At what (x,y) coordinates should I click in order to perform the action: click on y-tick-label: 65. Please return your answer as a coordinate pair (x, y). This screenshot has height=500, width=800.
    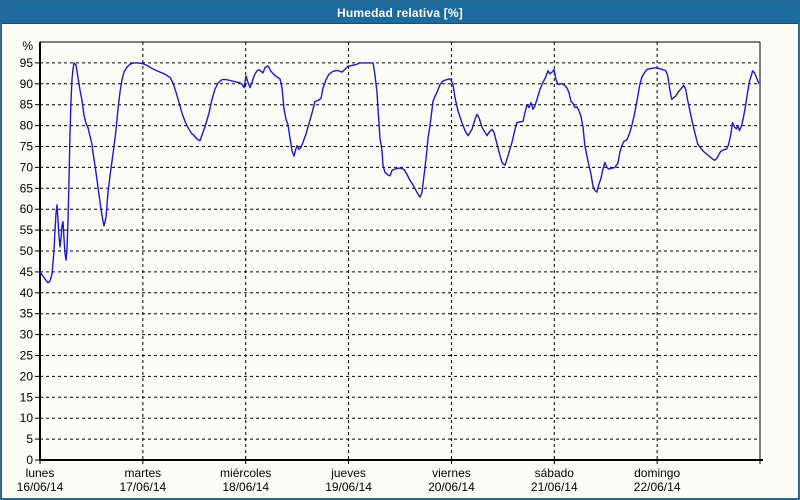
    Looking at the image, I should click on (27, 188).